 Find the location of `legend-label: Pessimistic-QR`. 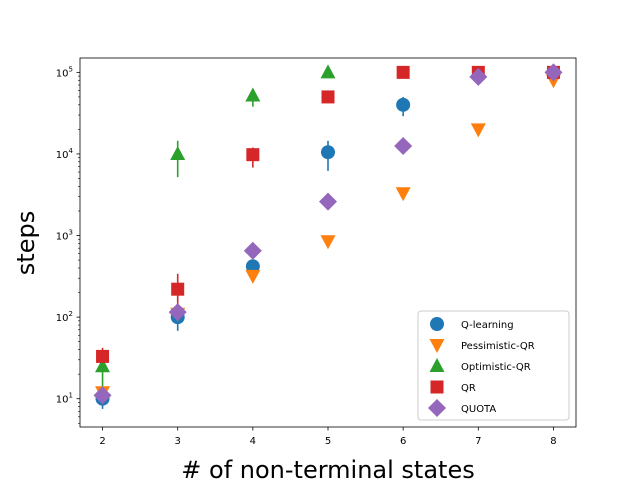

legend-label: Pessimistic-QR is located at coordinates (498, 346).